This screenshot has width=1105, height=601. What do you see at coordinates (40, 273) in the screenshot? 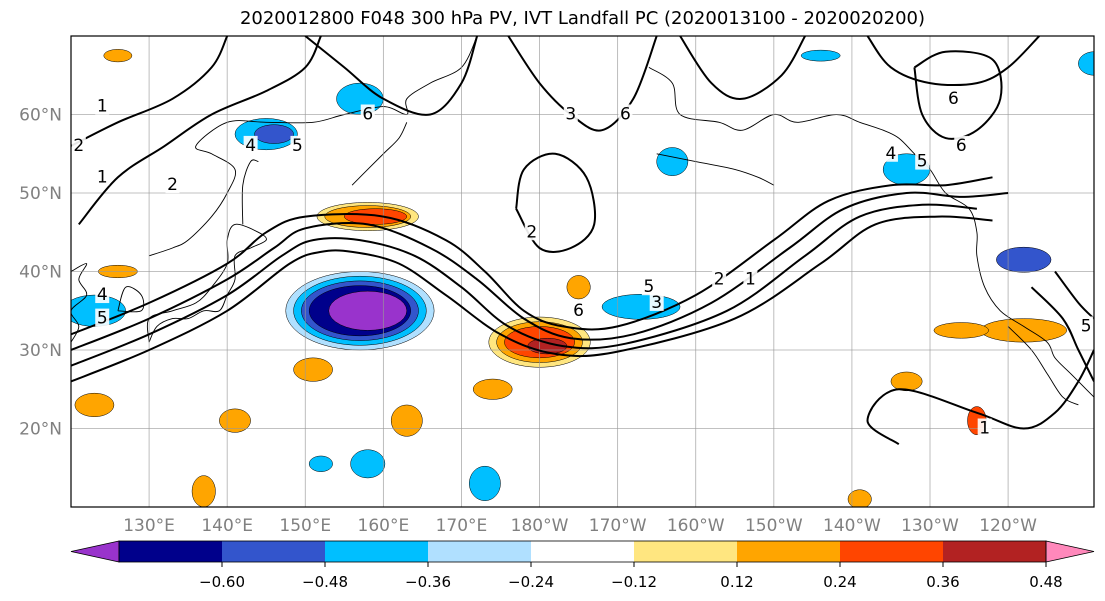
I see `latitude-label: 40°N` at bounding box center [40, 273].